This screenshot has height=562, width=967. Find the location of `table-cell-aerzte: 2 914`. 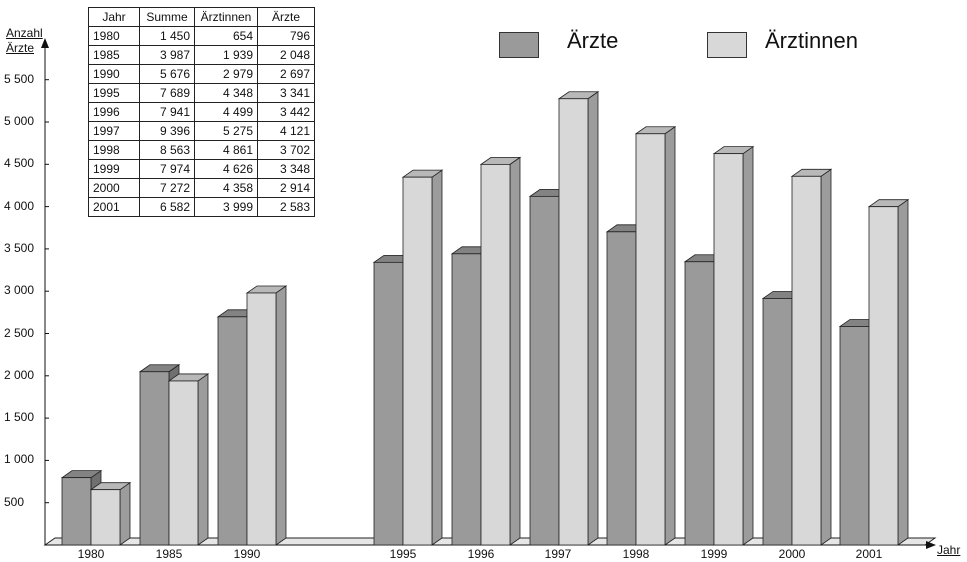

table-cell-aerzte: 2 914 is located at coordinates (286, 188).